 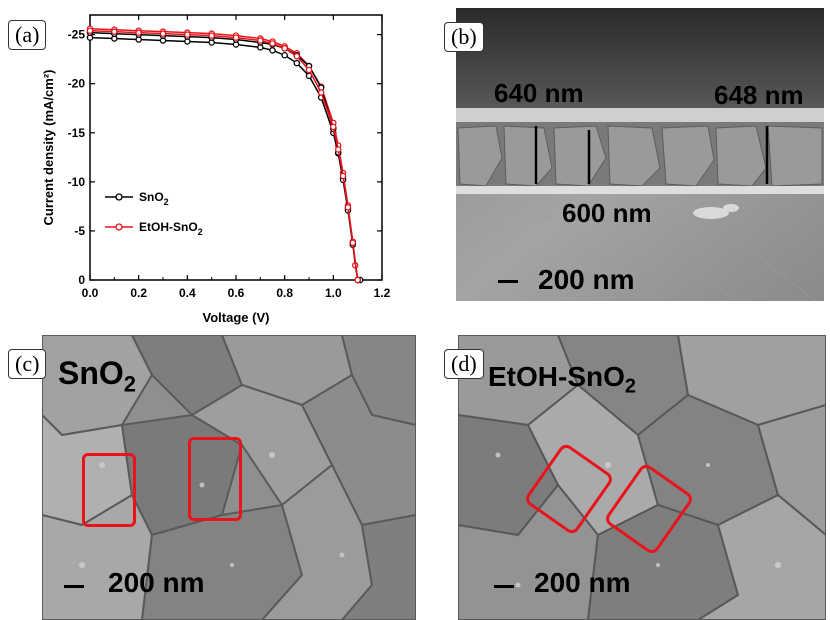 I want to click on sample-title: SnO2, so click(x=97, y=376).